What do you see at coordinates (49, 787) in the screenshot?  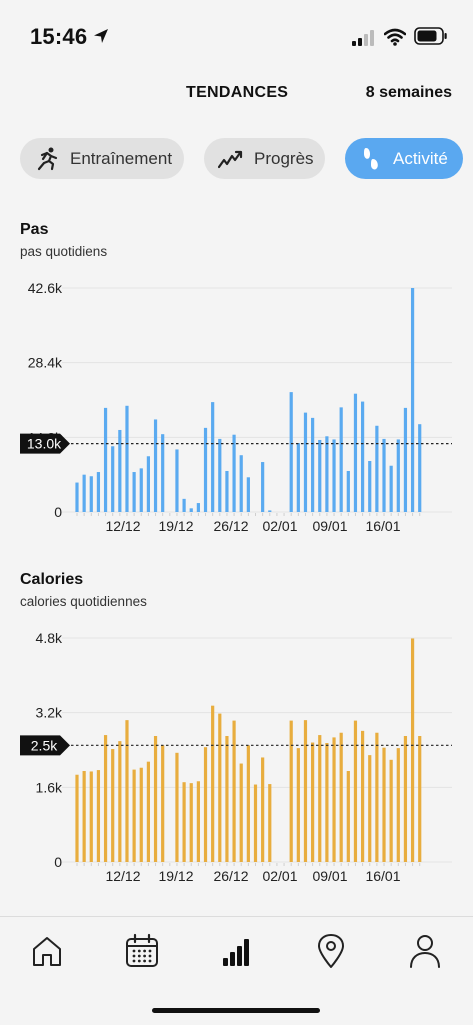 I see `y-tick-label: 1.6k` at bounding box center [49, 787].